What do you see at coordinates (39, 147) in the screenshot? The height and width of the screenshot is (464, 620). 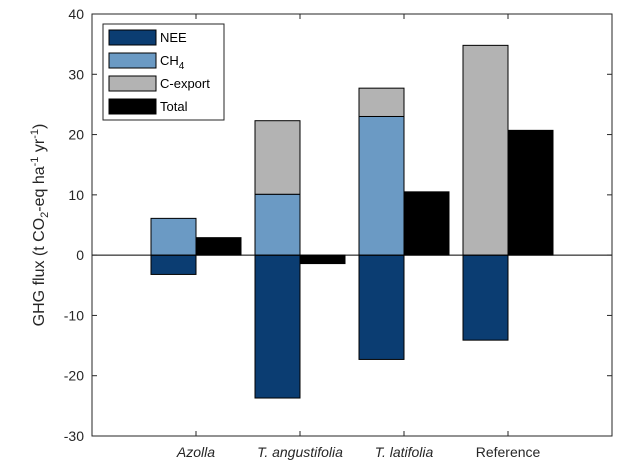 I see `y-label-part: yr` at bounding box center [39, 147].